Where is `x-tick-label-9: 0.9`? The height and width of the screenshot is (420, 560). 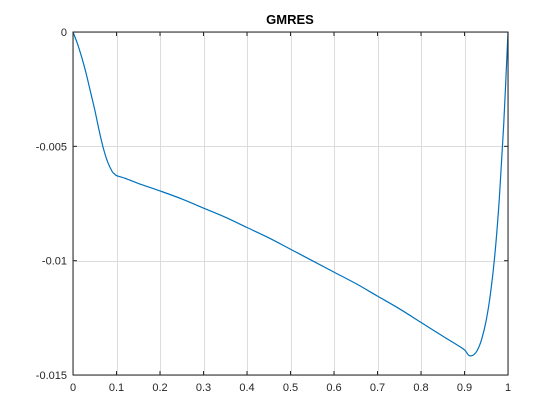
x-tick-label-9: 0.9 is located at coordinates (464, 388).